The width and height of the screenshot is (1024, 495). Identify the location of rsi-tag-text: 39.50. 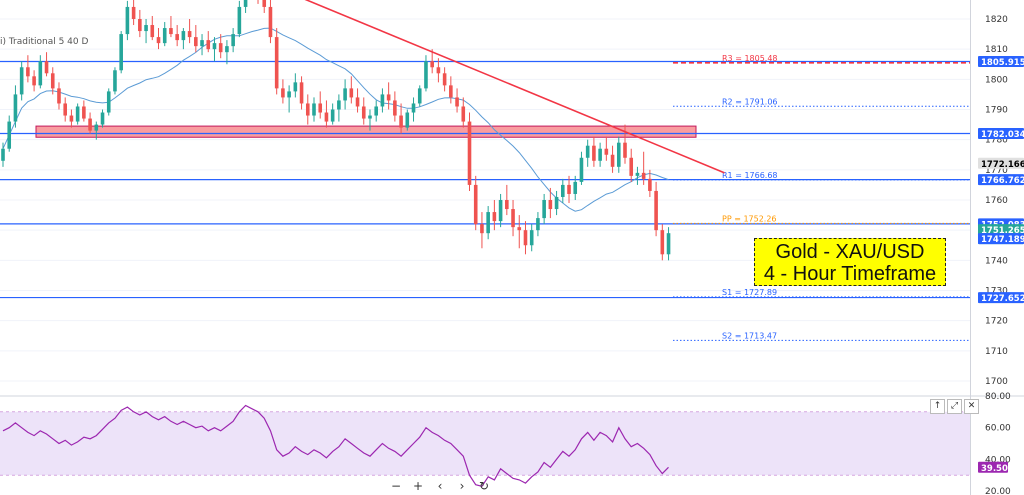
(994, 469).